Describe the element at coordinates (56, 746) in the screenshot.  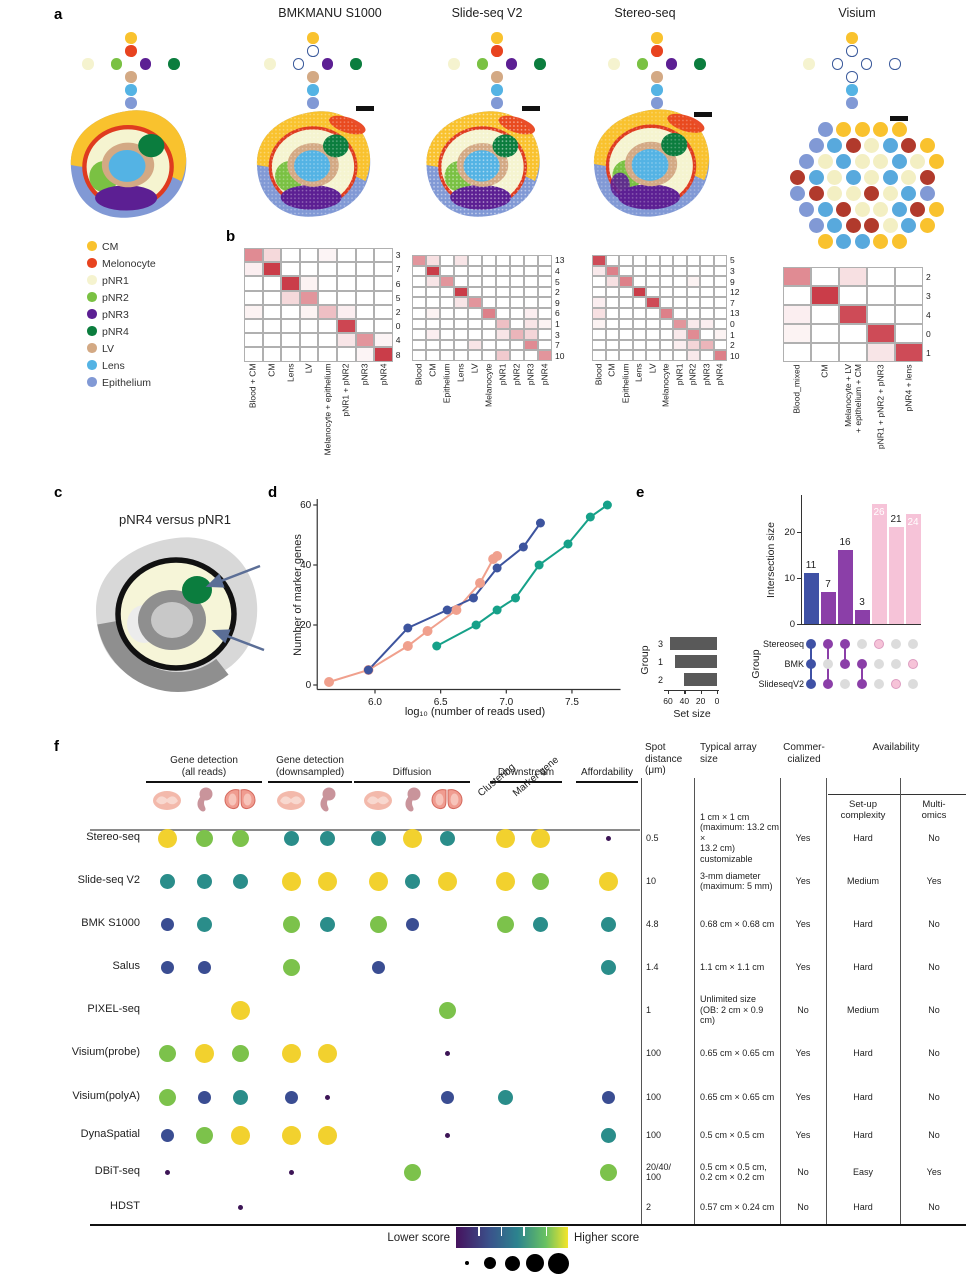
I see `panel-f-label: f` at that location.